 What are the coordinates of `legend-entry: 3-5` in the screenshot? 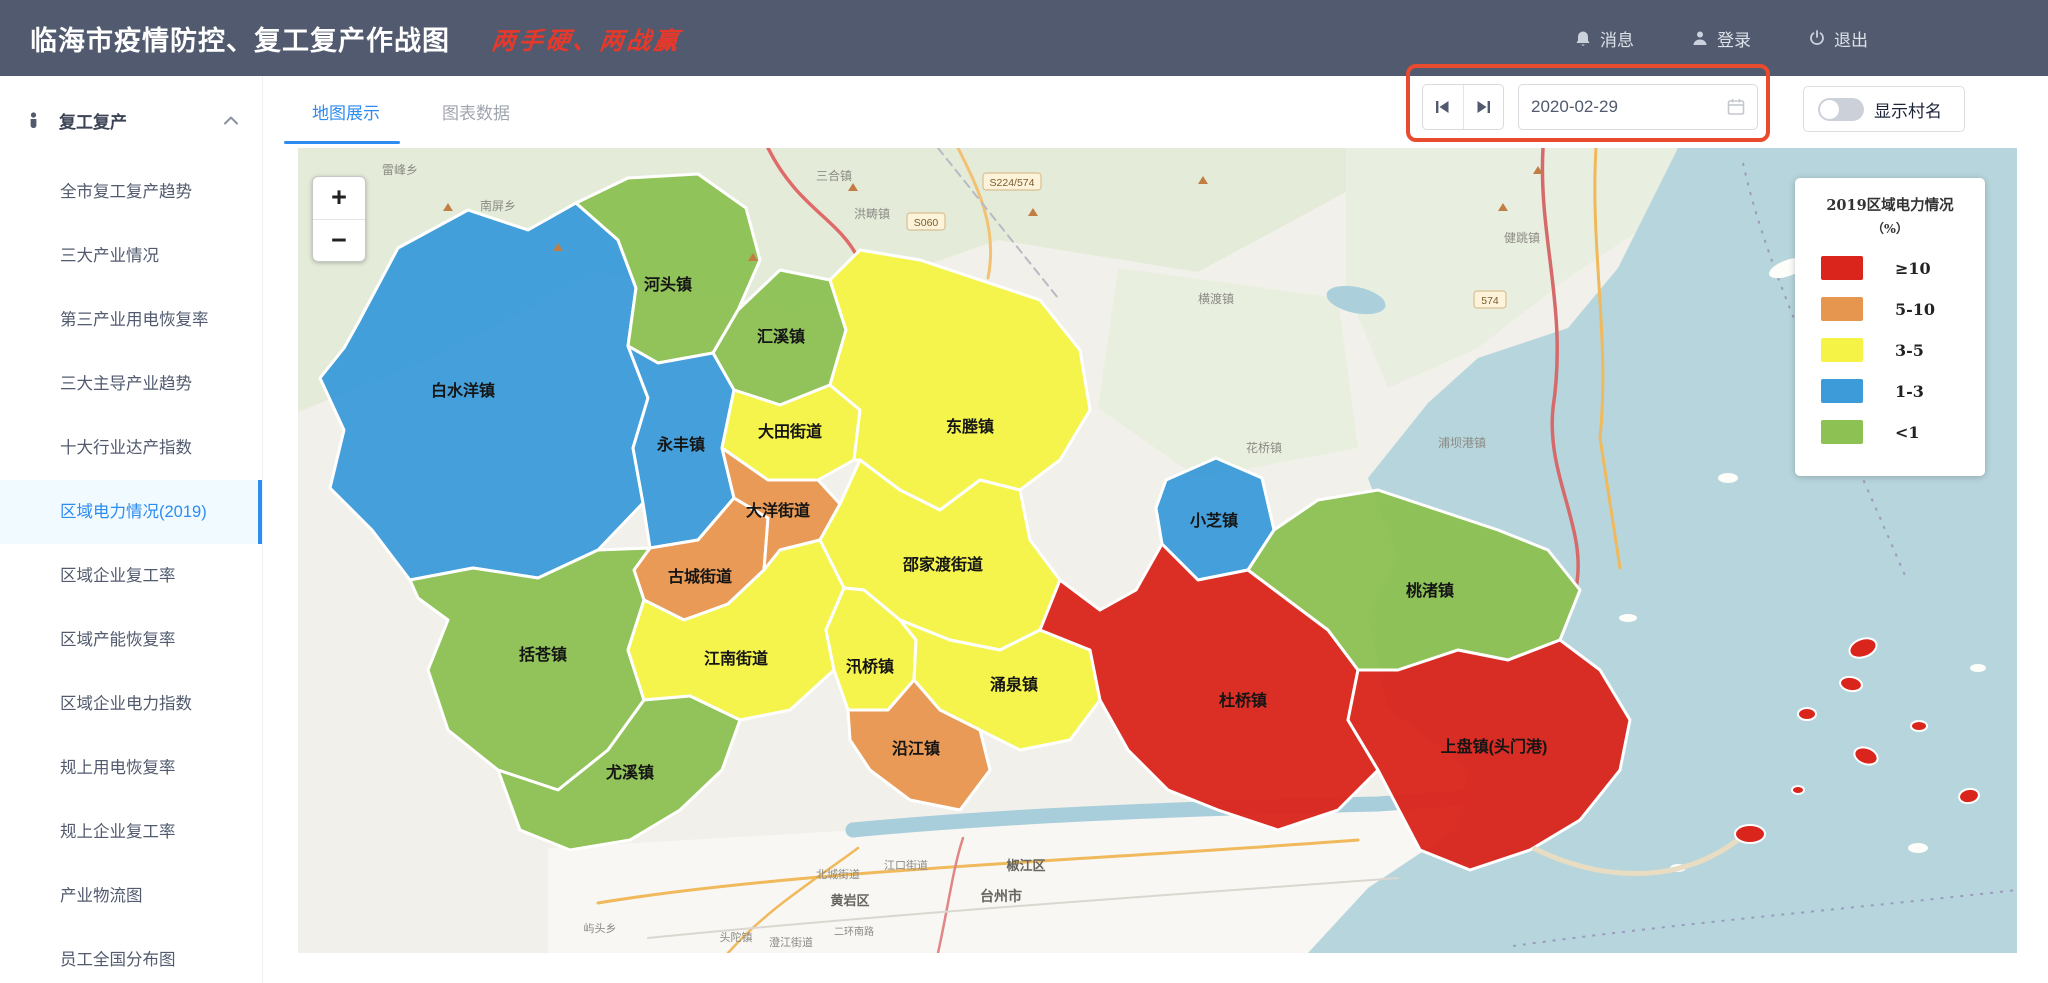 It's located at (1903, 350).